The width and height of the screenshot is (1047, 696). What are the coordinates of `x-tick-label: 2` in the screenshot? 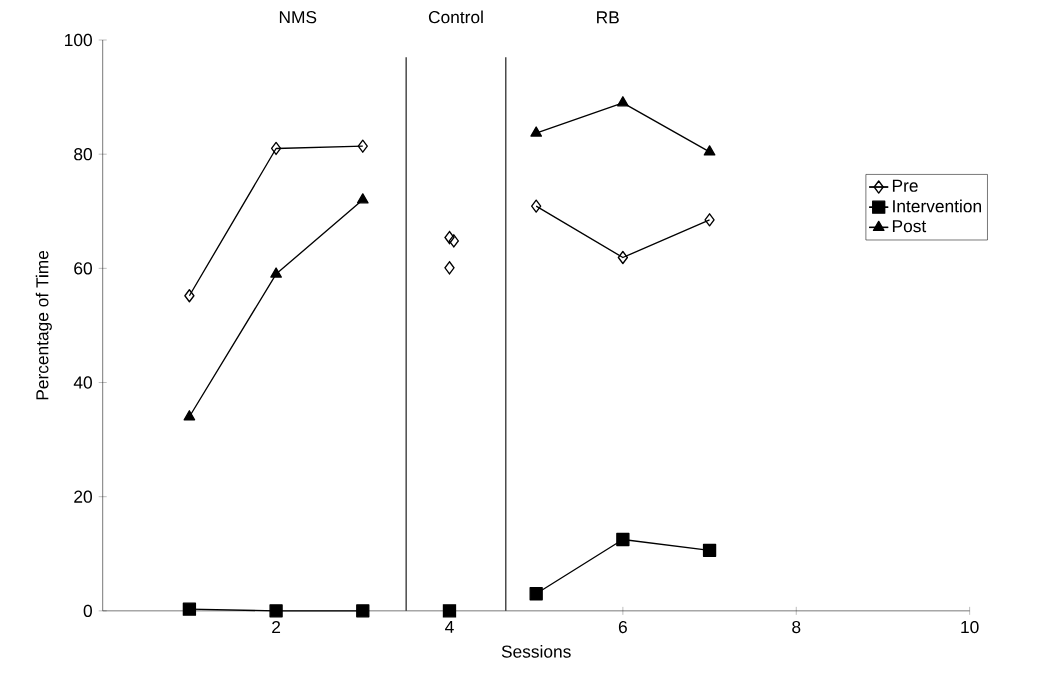 It's located at (276, 626).